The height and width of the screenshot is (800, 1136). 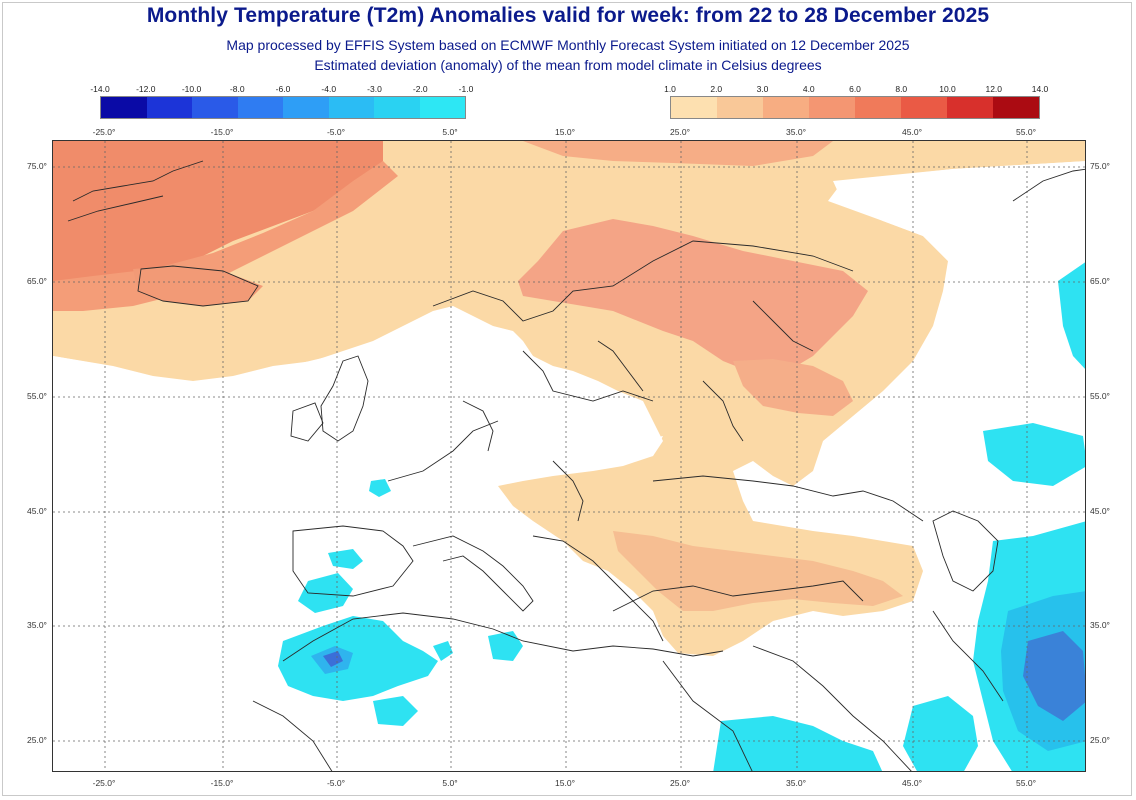 I want to click on longitude-label-bottom: -25.0°, so click(x=104, y=783).